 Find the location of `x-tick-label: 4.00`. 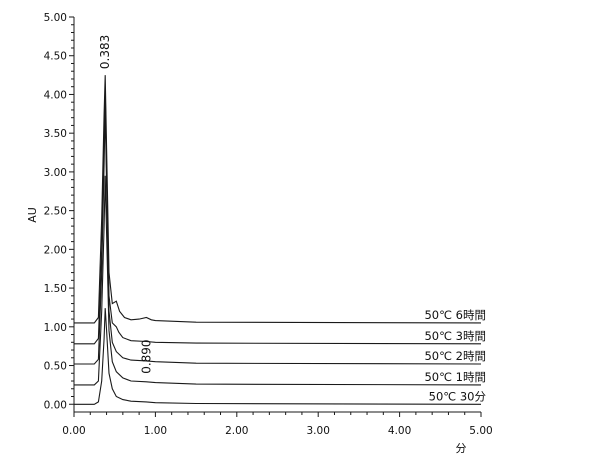

x-tick-label: 4.00 is located at coordinates (399, 431).